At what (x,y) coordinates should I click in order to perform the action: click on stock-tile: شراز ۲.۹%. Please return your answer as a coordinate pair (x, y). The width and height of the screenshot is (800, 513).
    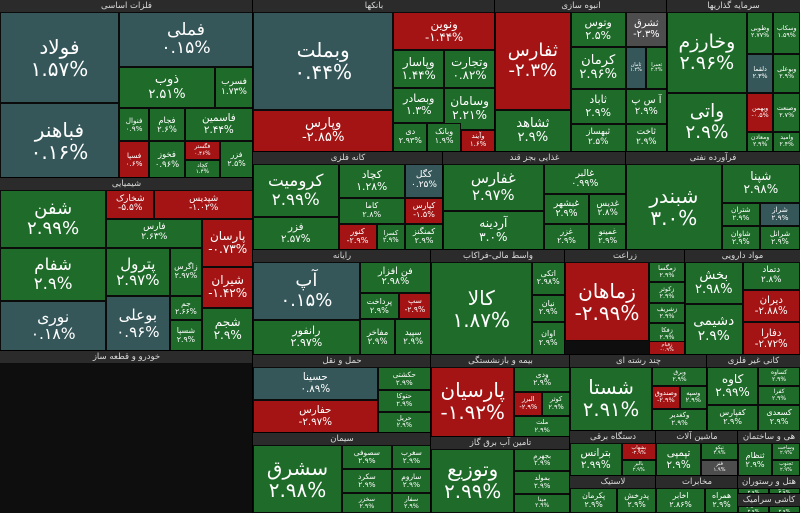
    Looking at the image, I should click on (779, 214).